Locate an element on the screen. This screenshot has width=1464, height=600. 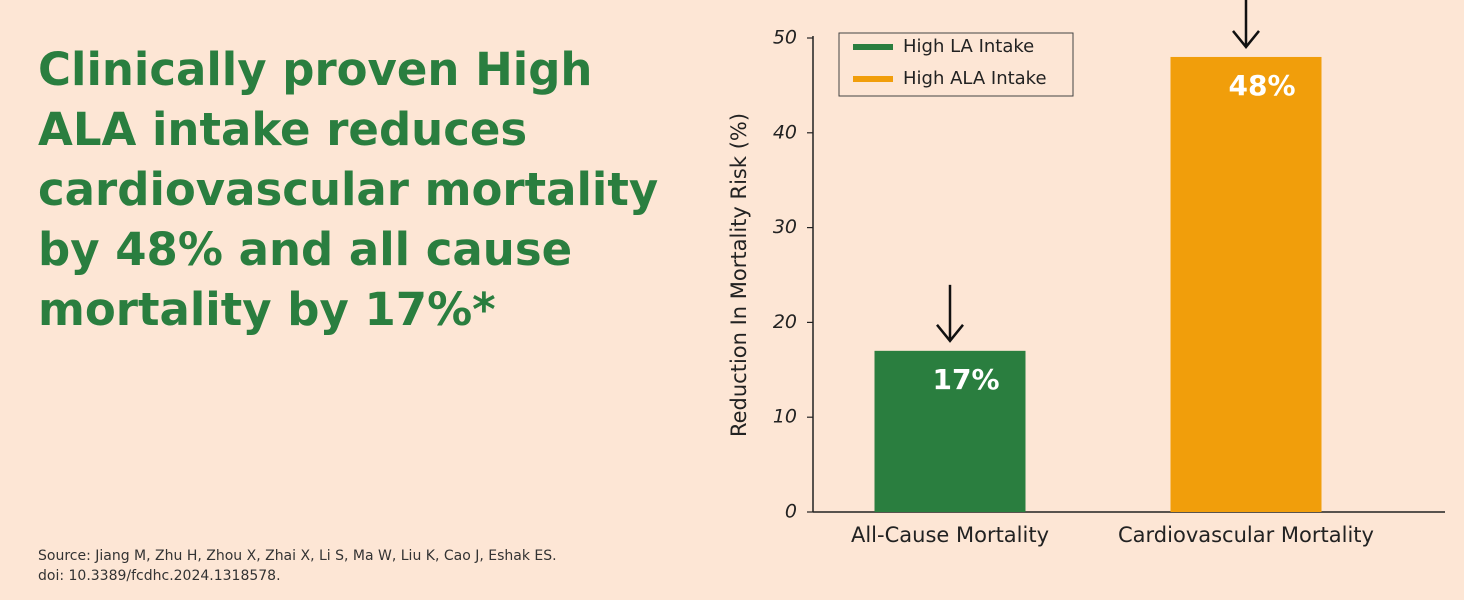
y-tick-label: 40 is located at coordinates (785, 132).